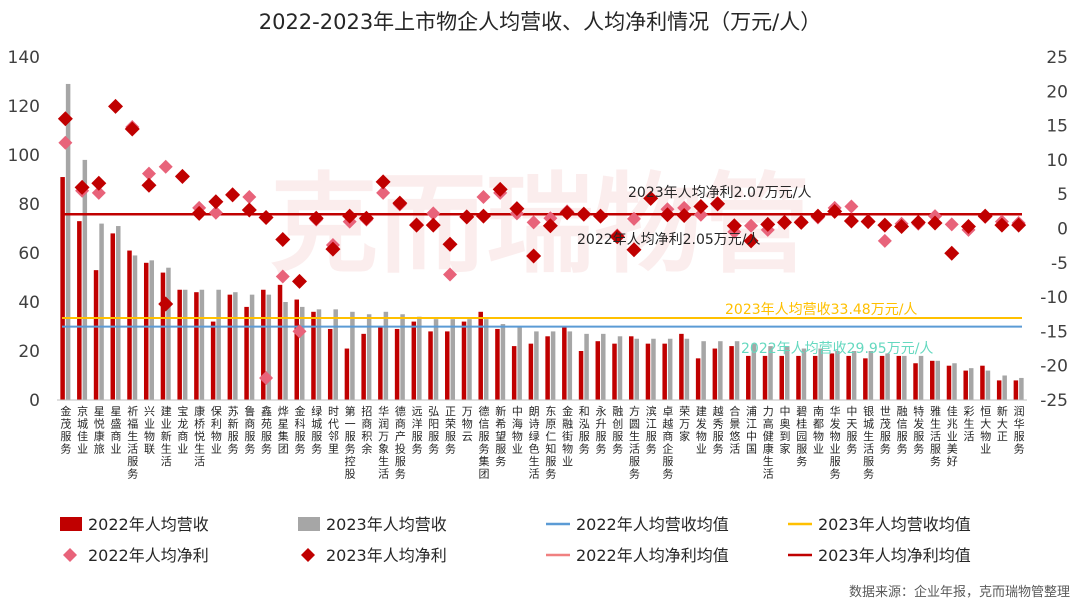  What do you see at coordinates (894, 555) in the screenshot?
I see `legend-label: 2023年人均净利均值` at bounding box center [894, 555].